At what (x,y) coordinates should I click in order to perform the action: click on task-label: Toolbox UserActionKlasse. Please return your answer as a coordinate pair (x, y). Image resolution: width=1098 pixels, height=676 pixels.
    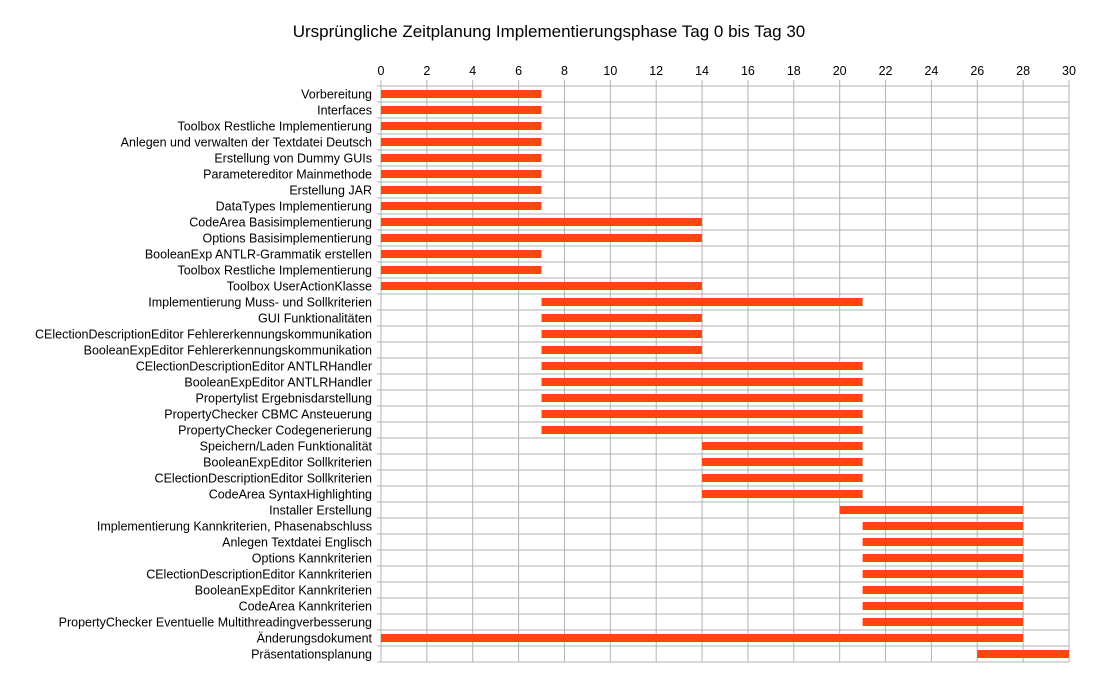
    Looking at the image, I should click on (299, 287).